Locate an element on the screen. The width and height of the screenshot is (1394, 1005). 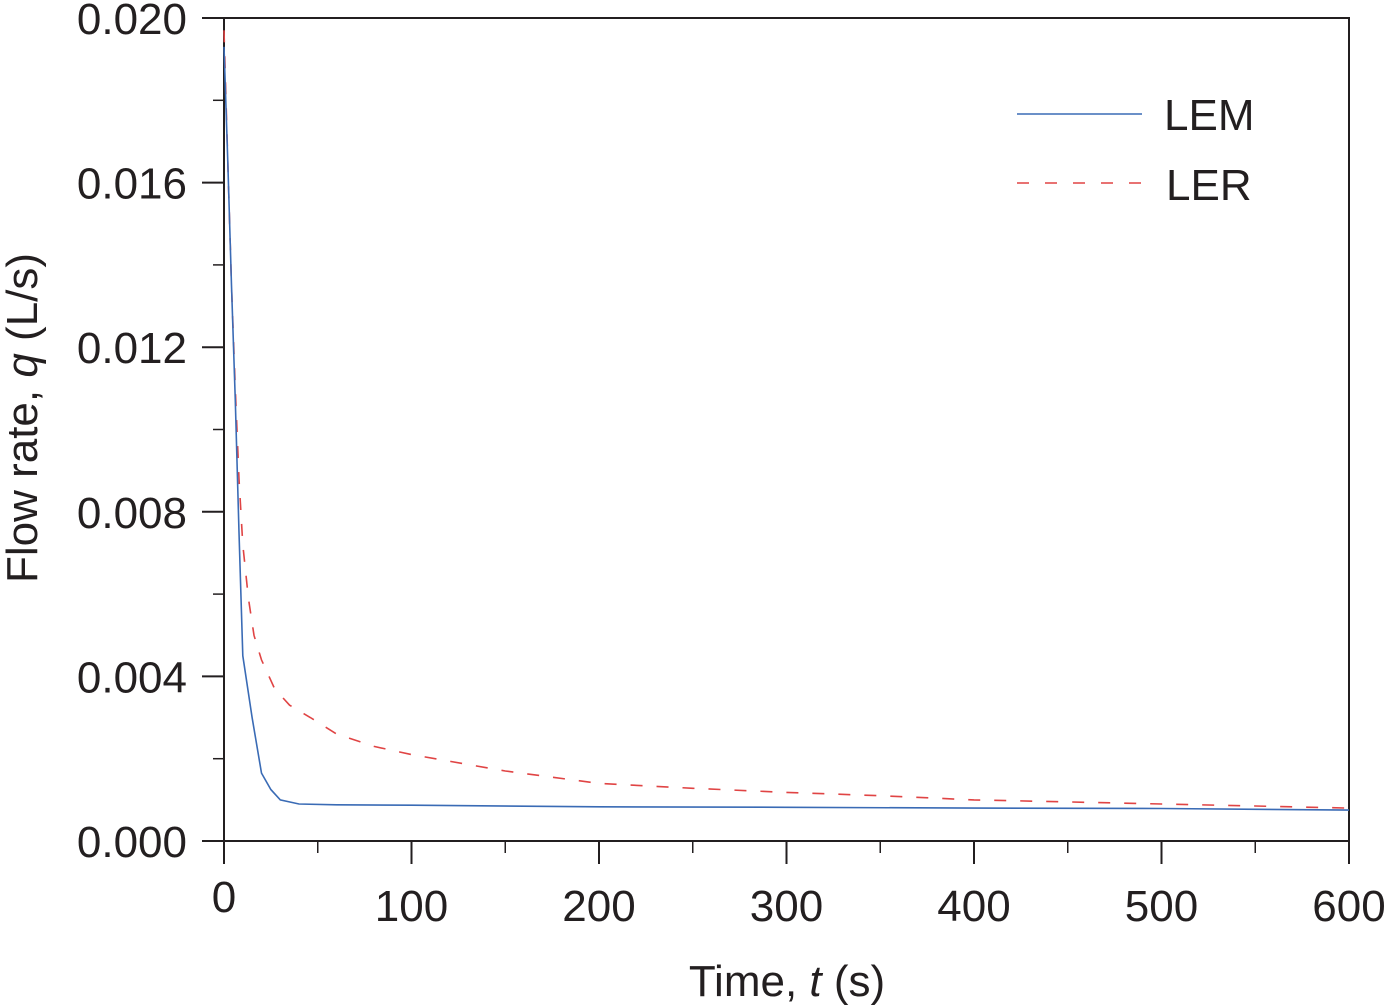
y-axis-ticks is located at coordinates (213, 429).